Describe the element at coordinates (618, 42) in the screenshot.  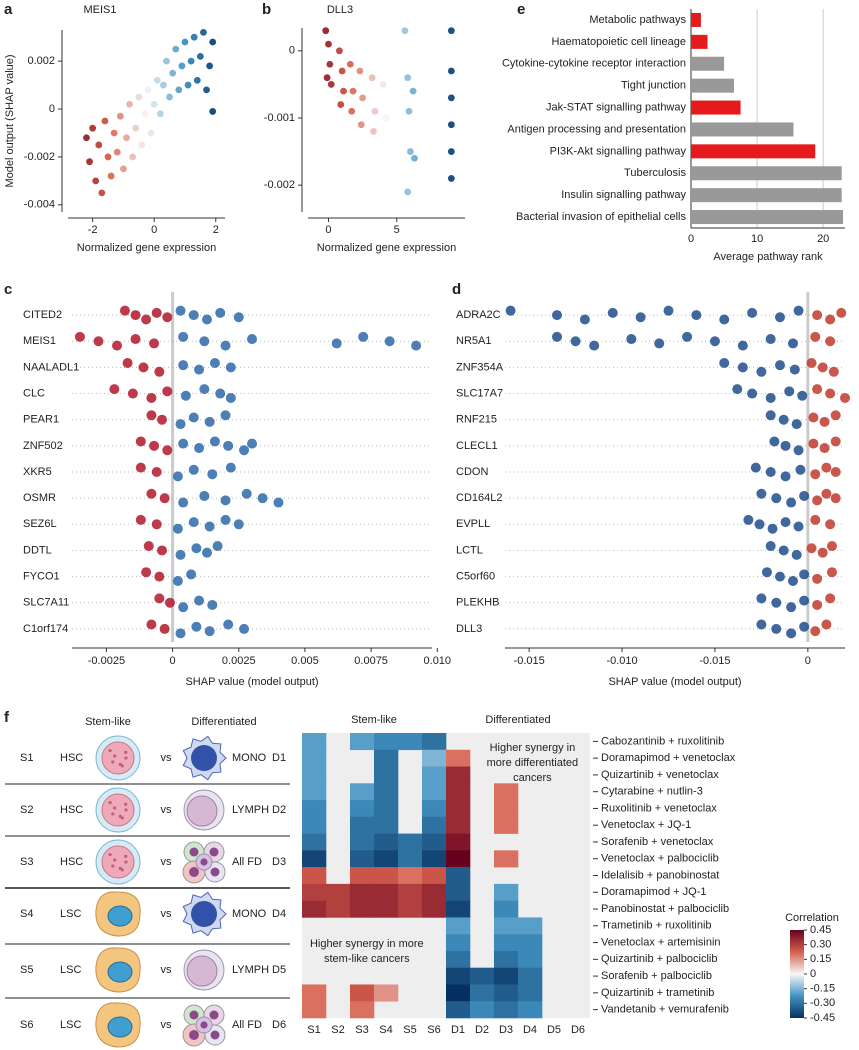
I see `category-label: Haematopoietic cell lineage` at that location.